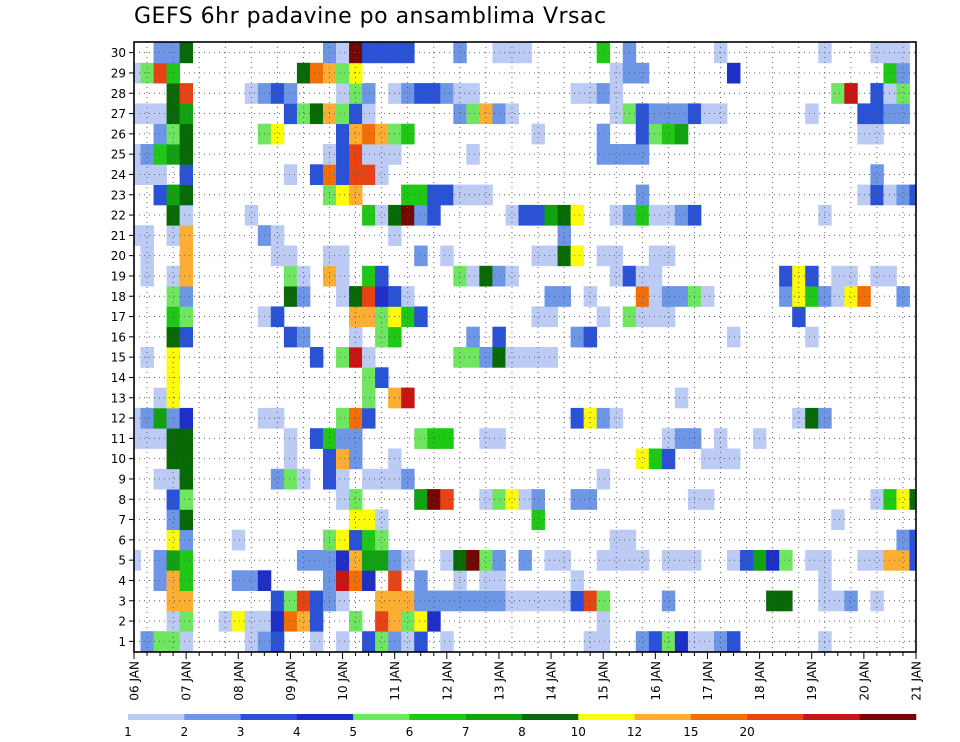 The height and width of the screenshot is (742, 960). What do you see at coordinates (118, 94) in the screenshot?
I see `y-tick-label: 28` at bounding box center [118, 94].